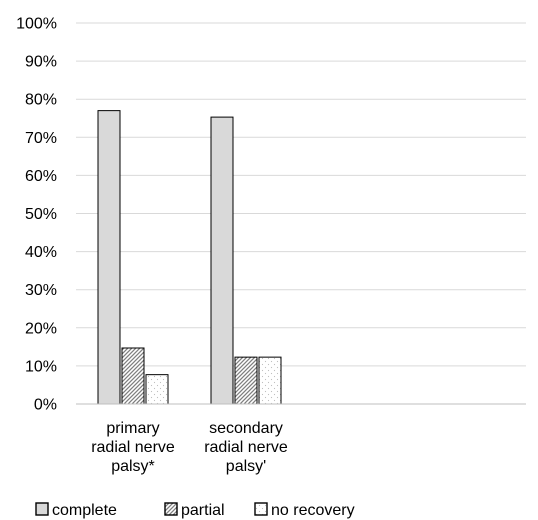 The height and width of the screenshot is (520, 538). I want to click on y-axis-tick-labels: 0% 10% 20% 30% 40% 50% 60% 70% 80% 90% 100%, so click(36, 215).